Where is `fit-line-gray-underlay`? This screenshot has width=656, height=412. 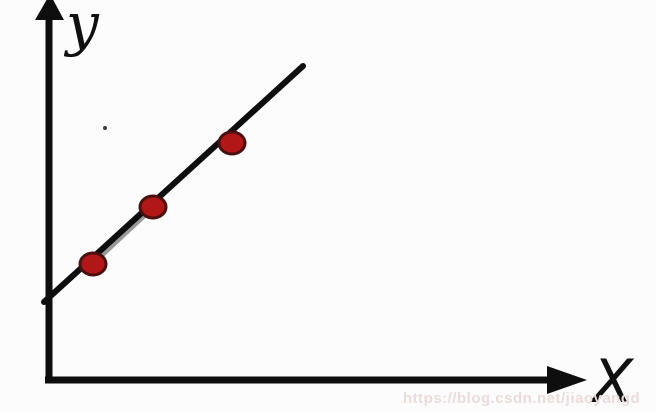 fit-line-gray-underlay is located at coordinates (124, 234).